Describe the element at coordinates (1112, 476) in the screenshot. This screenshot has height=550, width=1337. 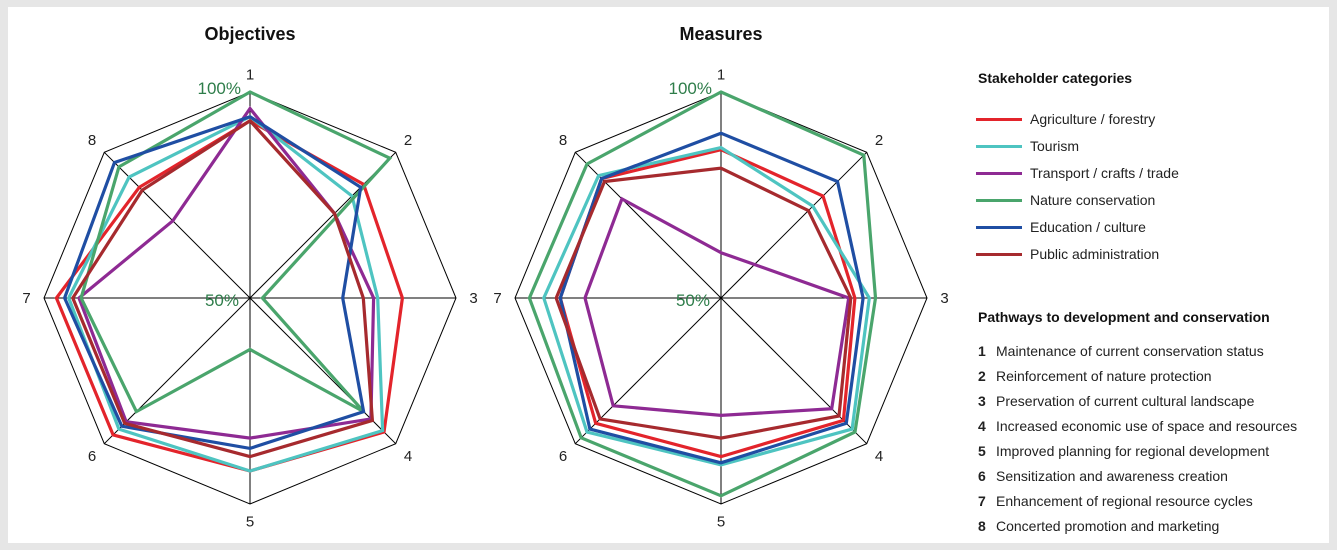
I see `pathway-label: Sensitization and awareness creation` at that location.